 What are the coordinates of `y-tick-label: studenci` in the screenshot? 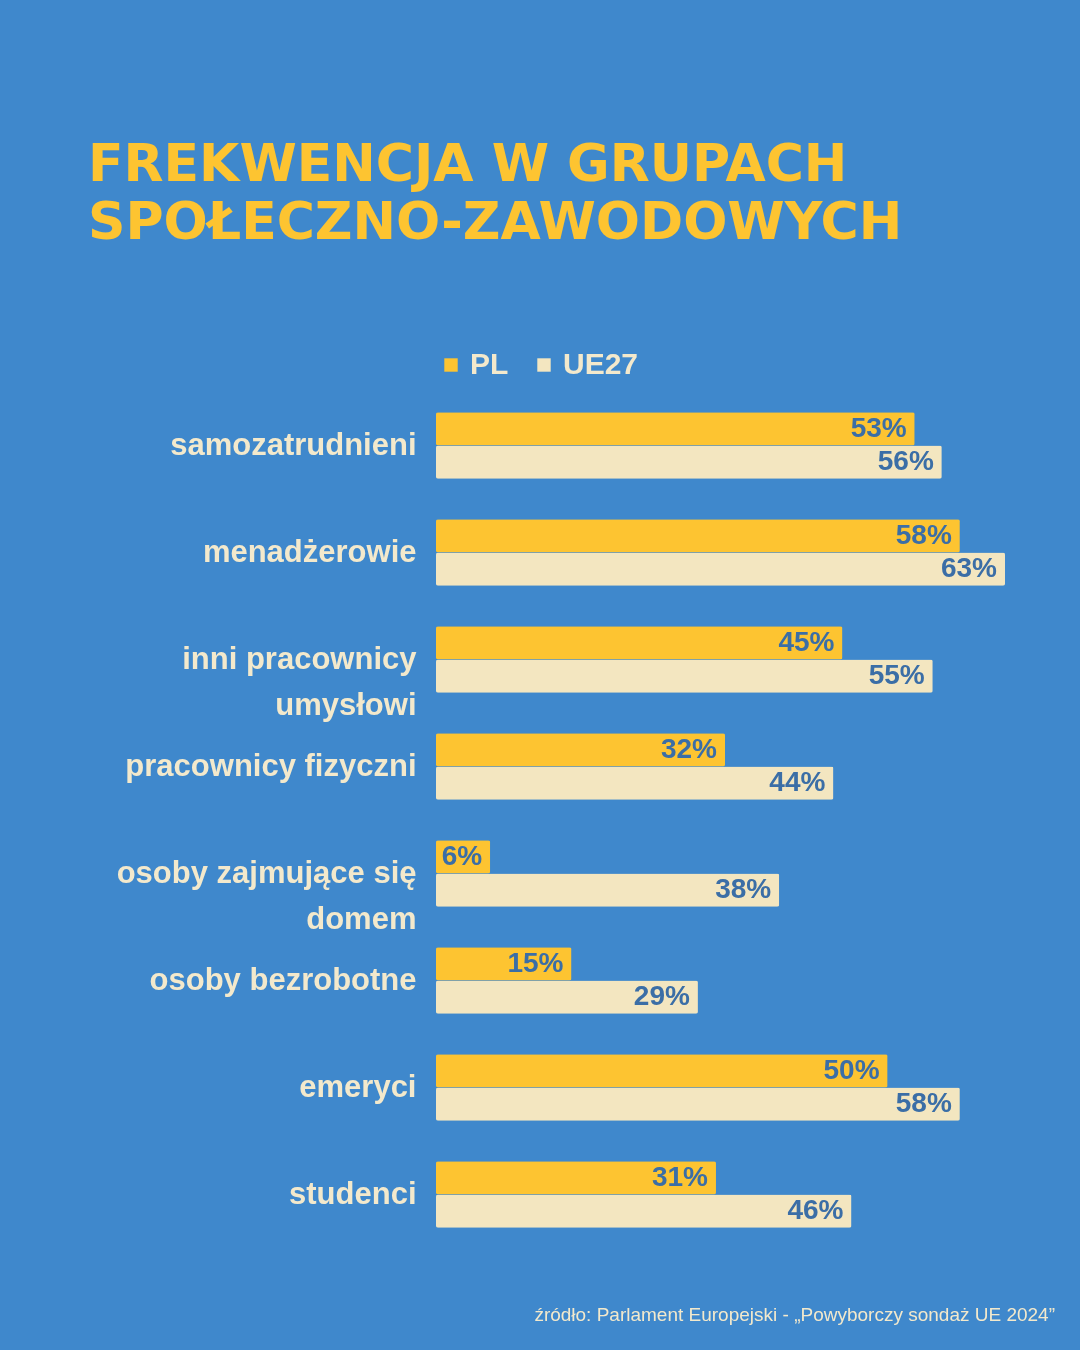 It's located at (353, 1193).